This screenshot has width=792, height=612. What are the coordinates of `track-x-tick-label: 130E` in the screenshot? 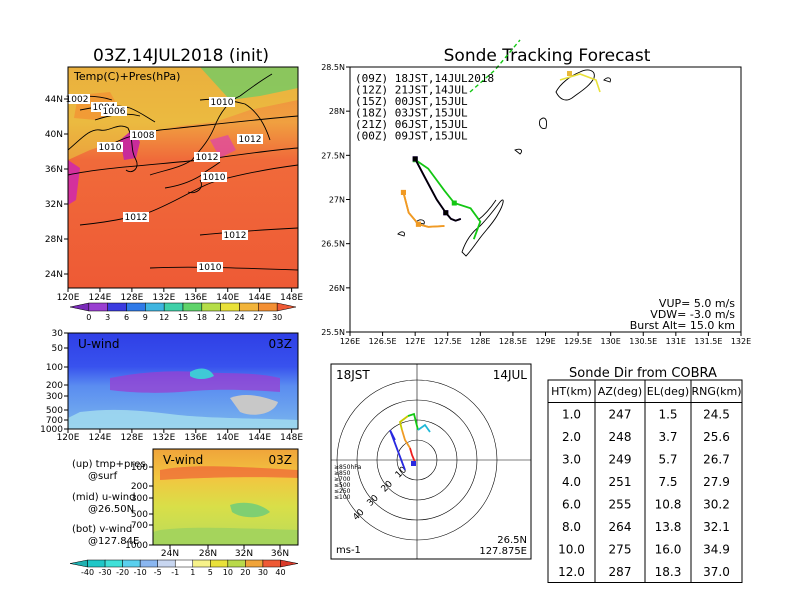 It's located at (611, 341).